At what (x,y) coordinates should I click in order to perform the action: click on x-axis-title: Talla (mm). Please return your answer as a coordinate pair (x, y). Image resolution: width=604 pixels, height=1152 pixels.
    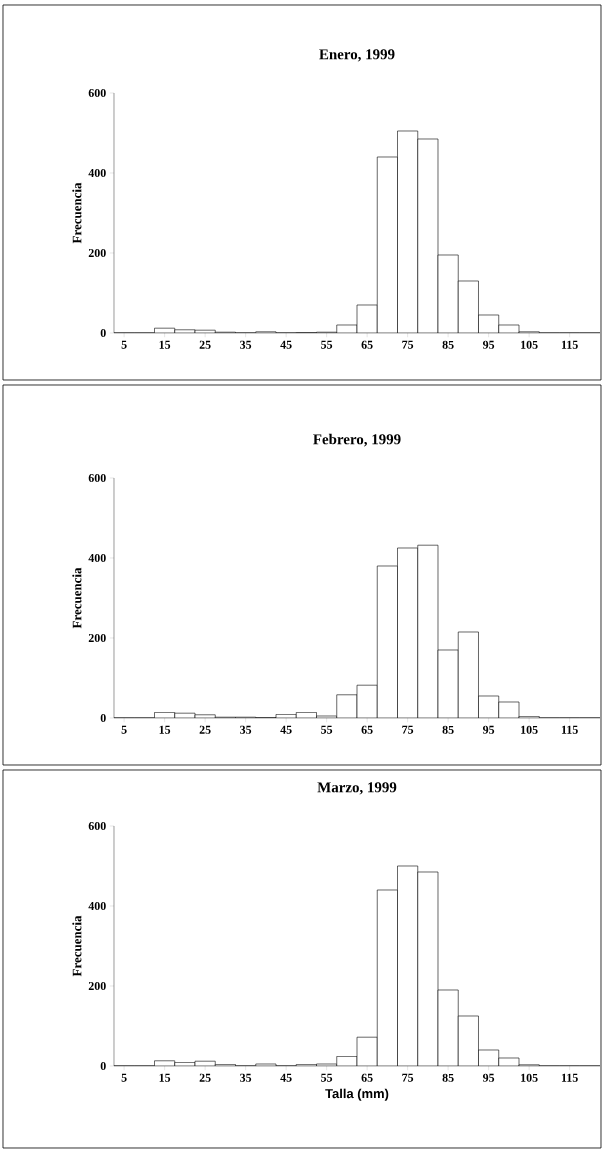
    Looking at the image, I should click on (357, 1094).